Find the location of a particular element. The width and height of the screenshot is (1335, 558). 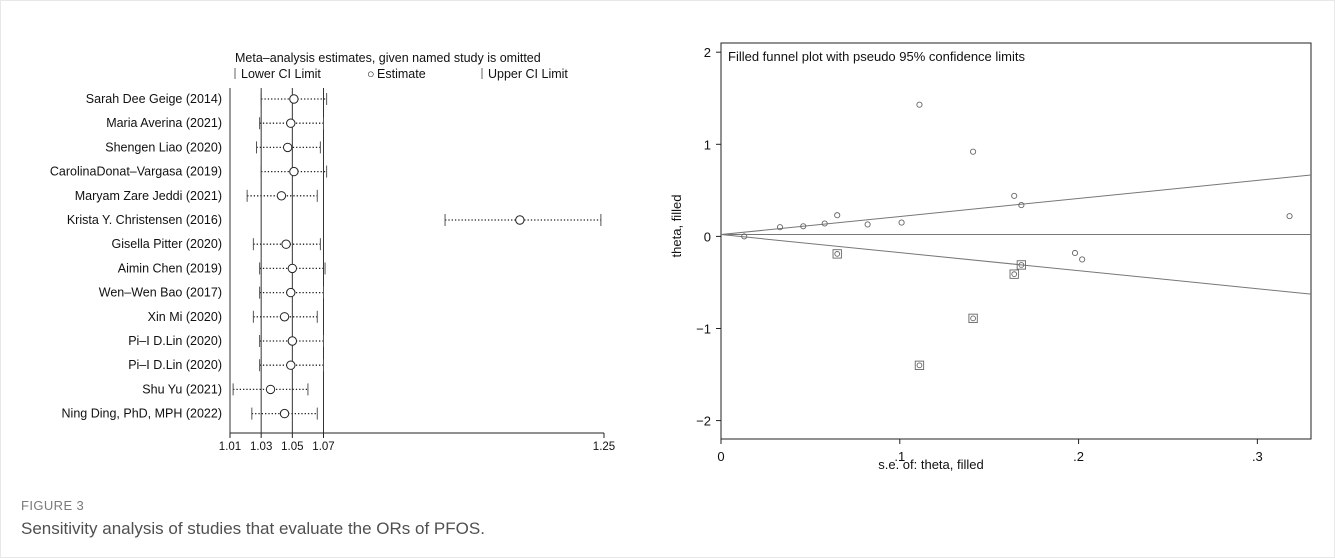

forest-x-tick-label: 1.25 is located at coordinates (604, 447).